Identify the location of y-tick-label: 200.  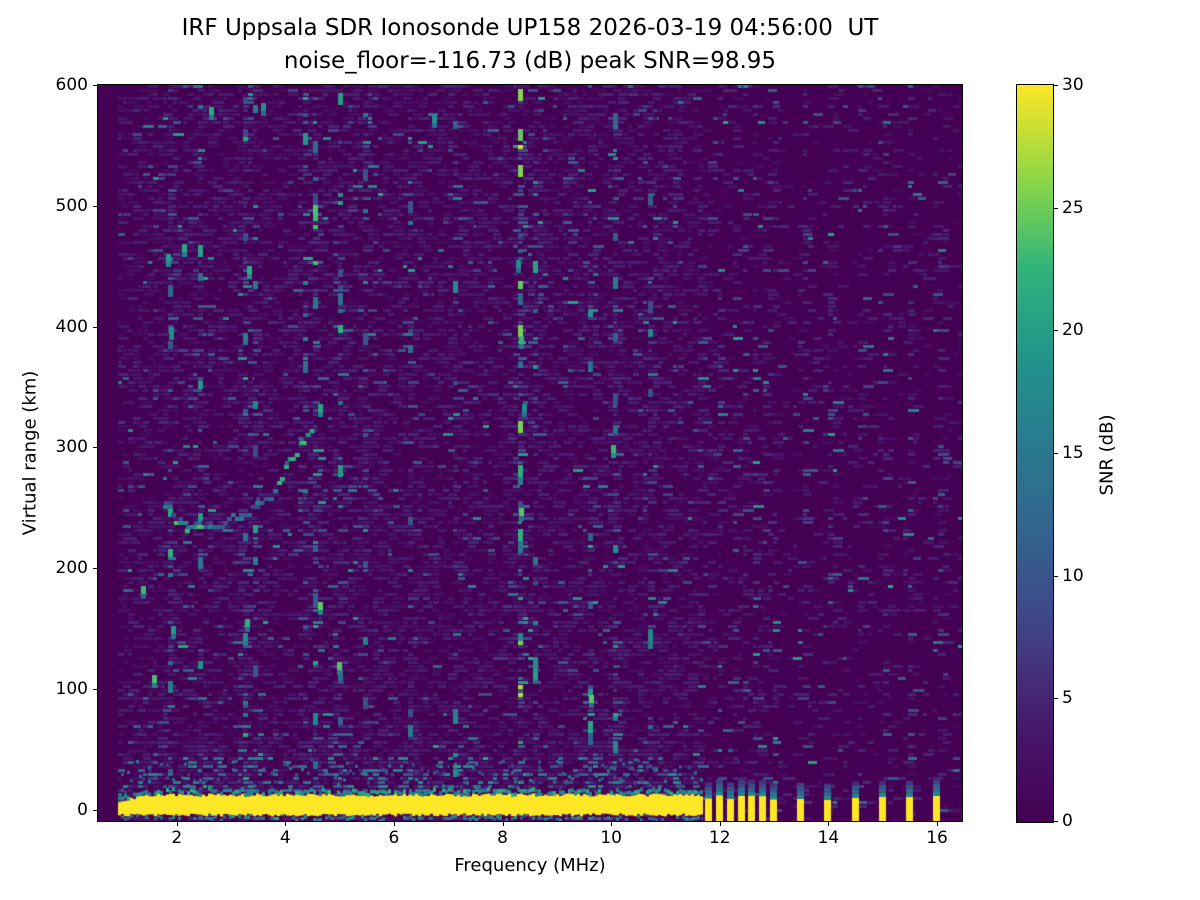
(71, 568).